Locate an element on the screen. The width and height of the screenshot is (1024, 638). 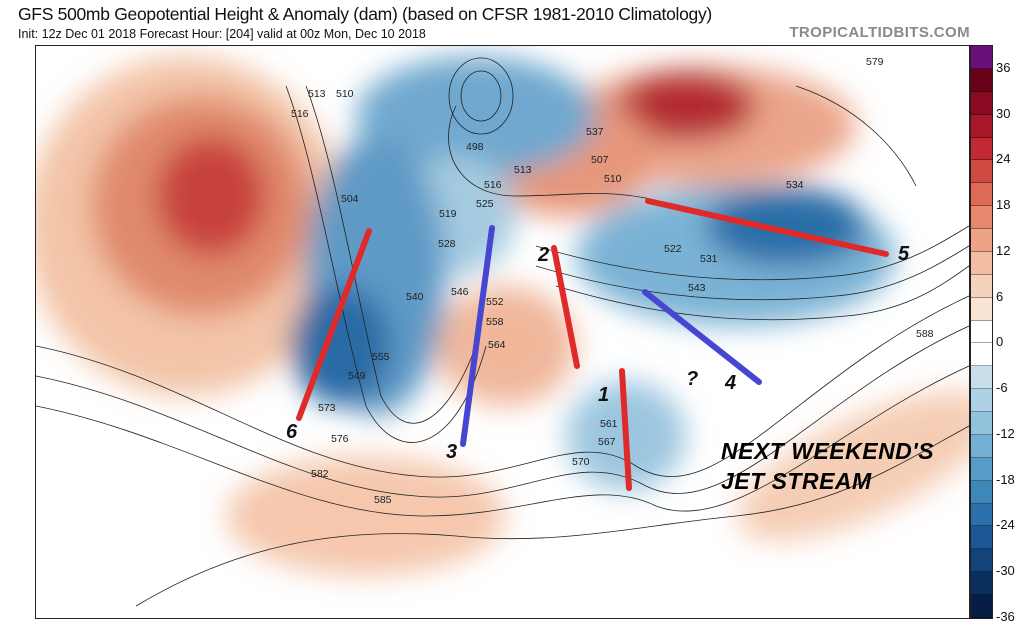
contour-label: 573 is located at coordinates (327, 408).